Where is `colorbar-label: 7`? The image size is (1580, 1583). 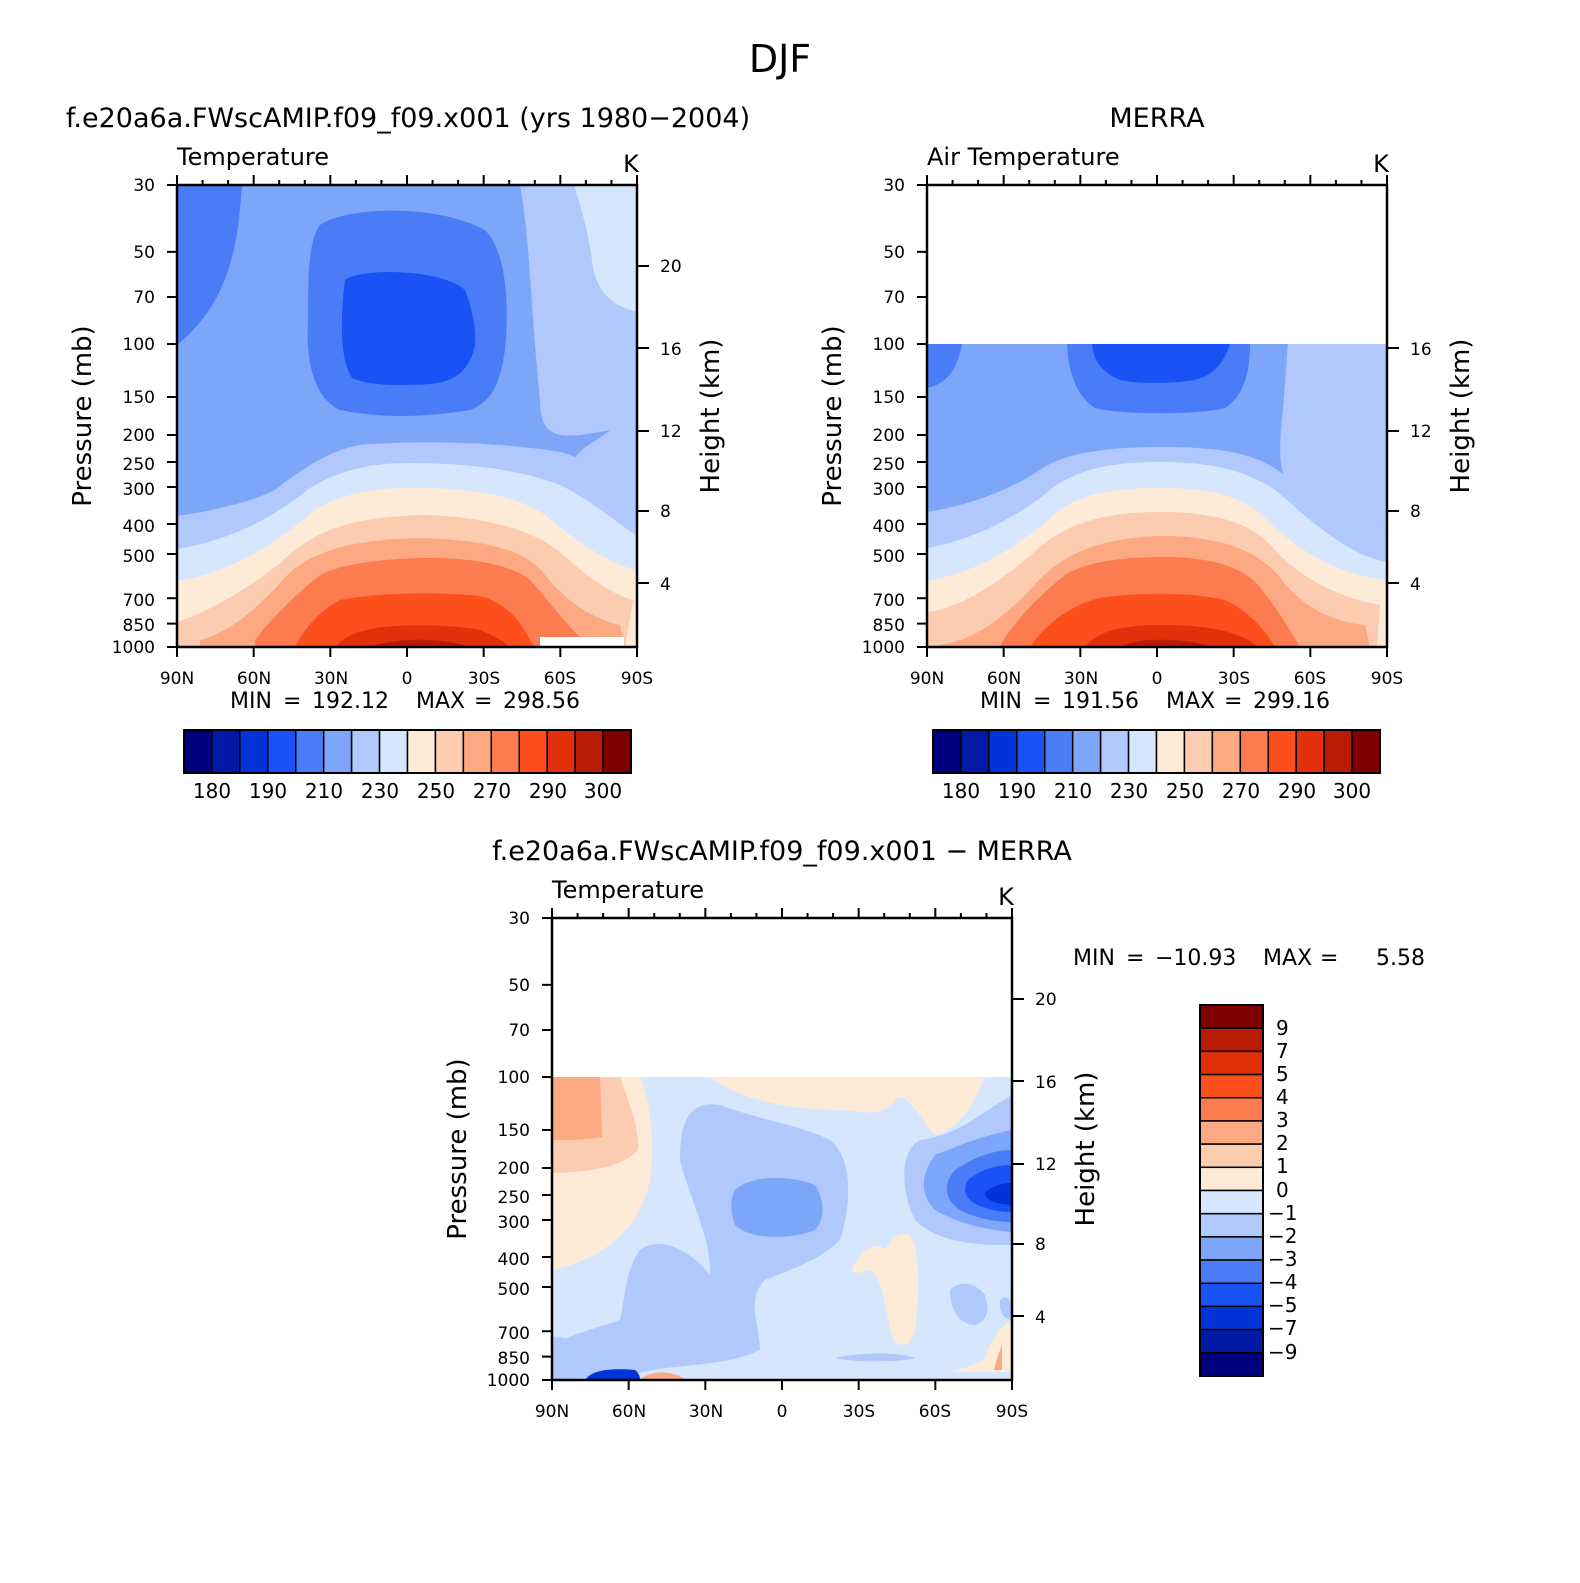
colorbar-label: 7 is located at coordinates (1282, 1051).